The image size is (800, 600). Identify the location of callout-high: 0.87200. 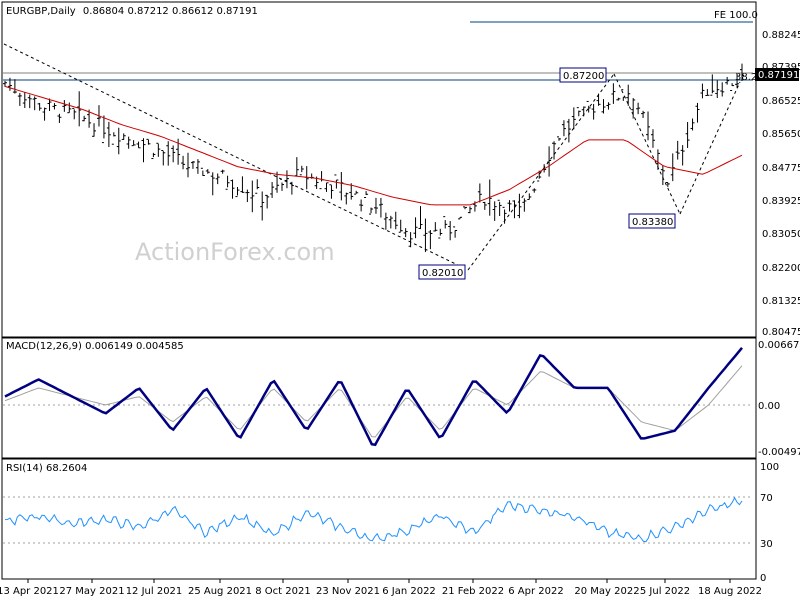
(583, 75).